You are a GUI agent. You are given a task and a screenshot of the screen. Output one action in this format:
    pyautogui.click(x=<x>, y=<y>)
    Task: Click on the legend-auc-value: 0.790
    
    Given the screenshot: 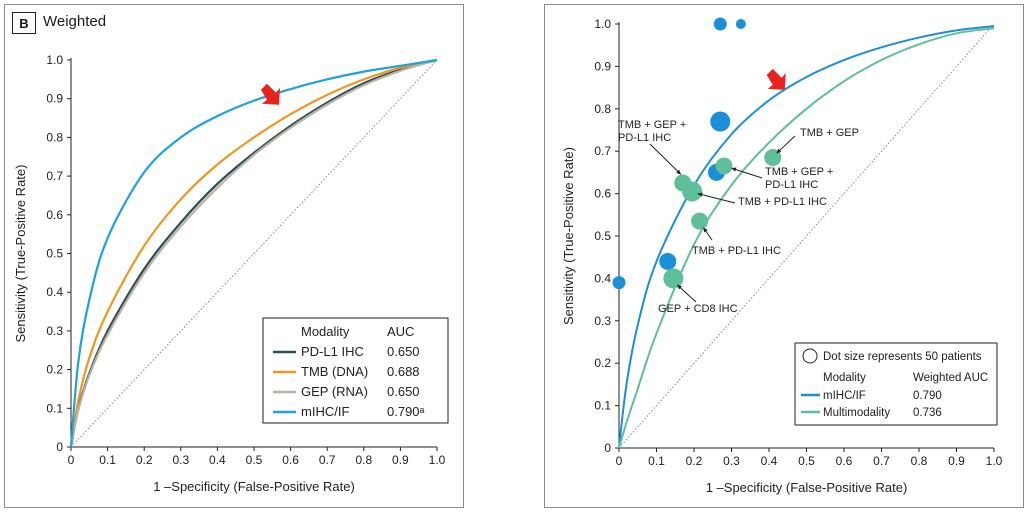 What is the action you would take?
    pyautogui.click(x=927, y=396)
    